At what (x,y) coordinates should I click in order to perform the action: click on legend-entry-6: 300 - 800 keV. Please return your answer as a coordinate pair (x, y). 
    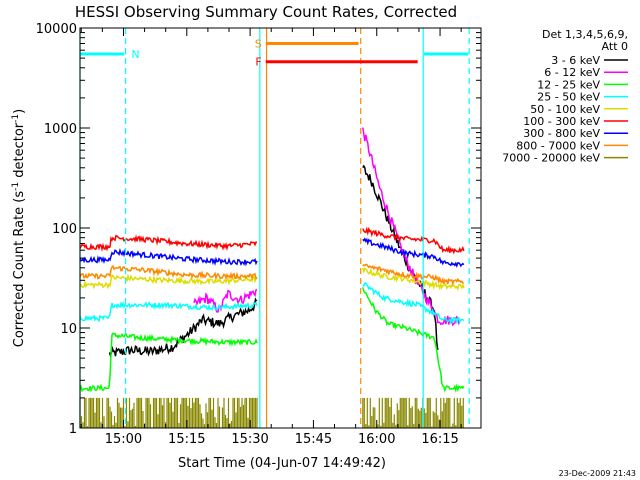
    Looking at the image, I should click on (561, 133).